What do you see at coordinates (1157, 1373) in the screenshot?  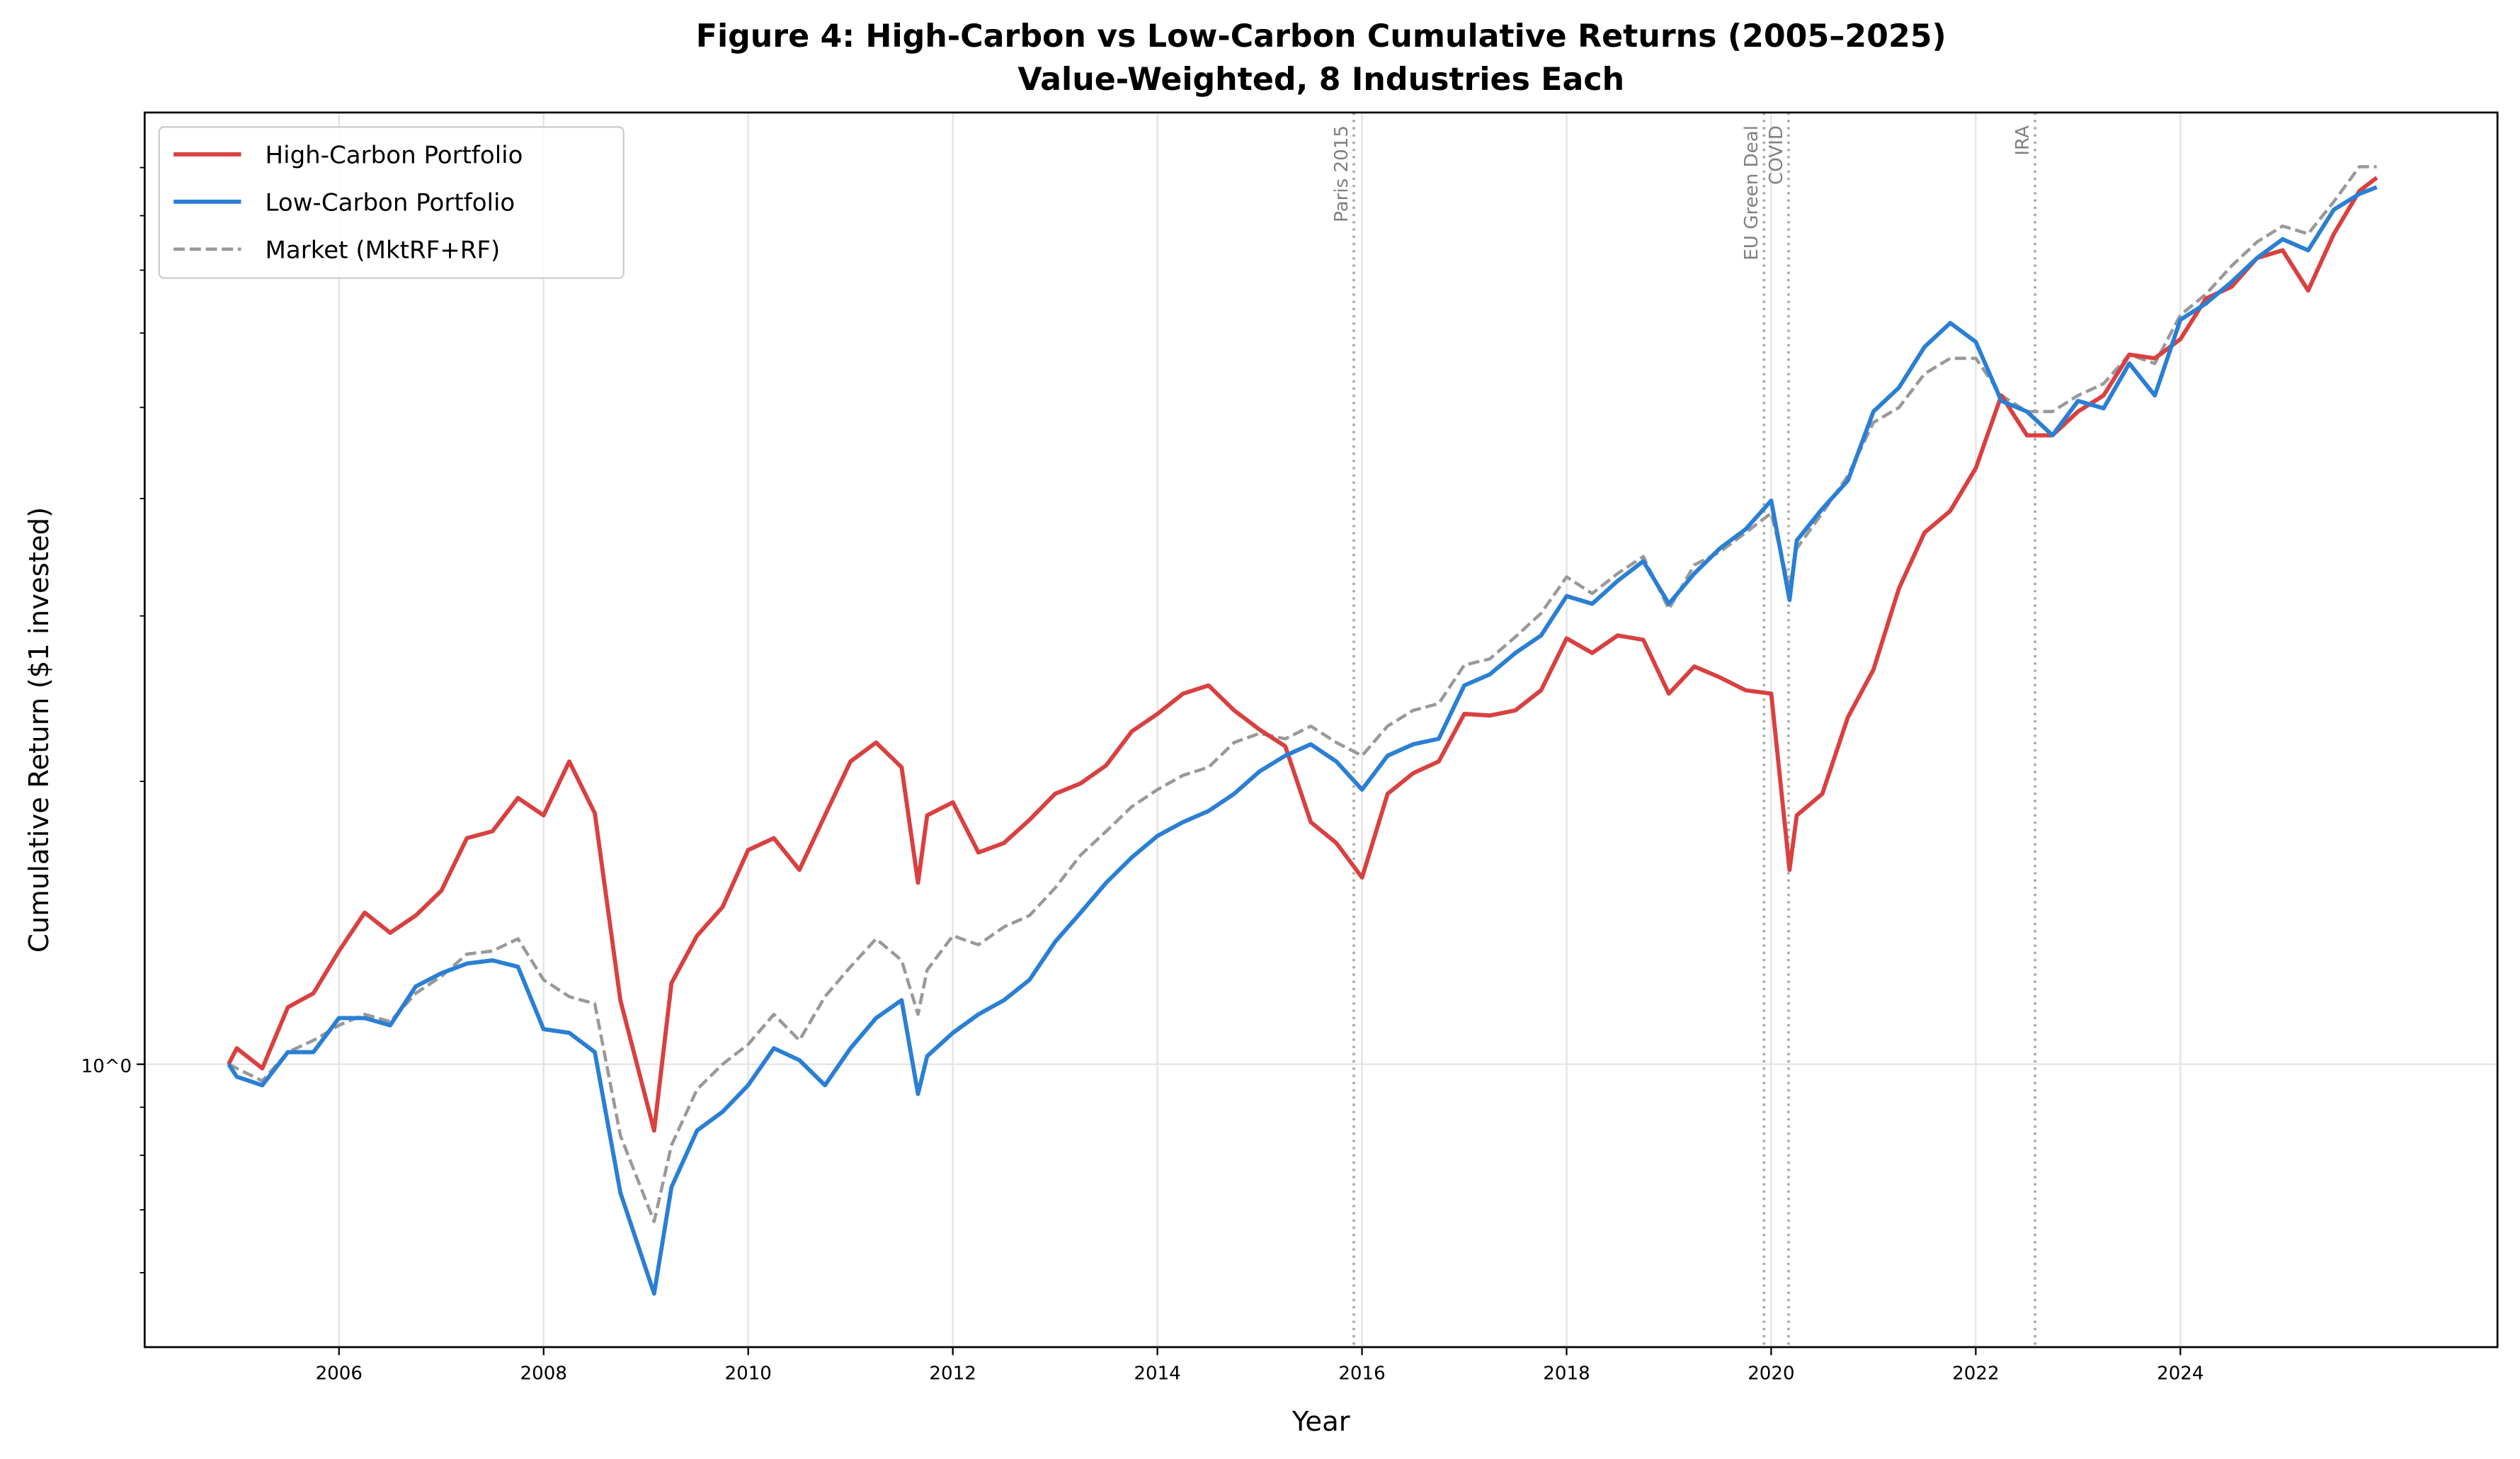 I see `x-tick-label: 2014` at bounding box center [1157, 1373].